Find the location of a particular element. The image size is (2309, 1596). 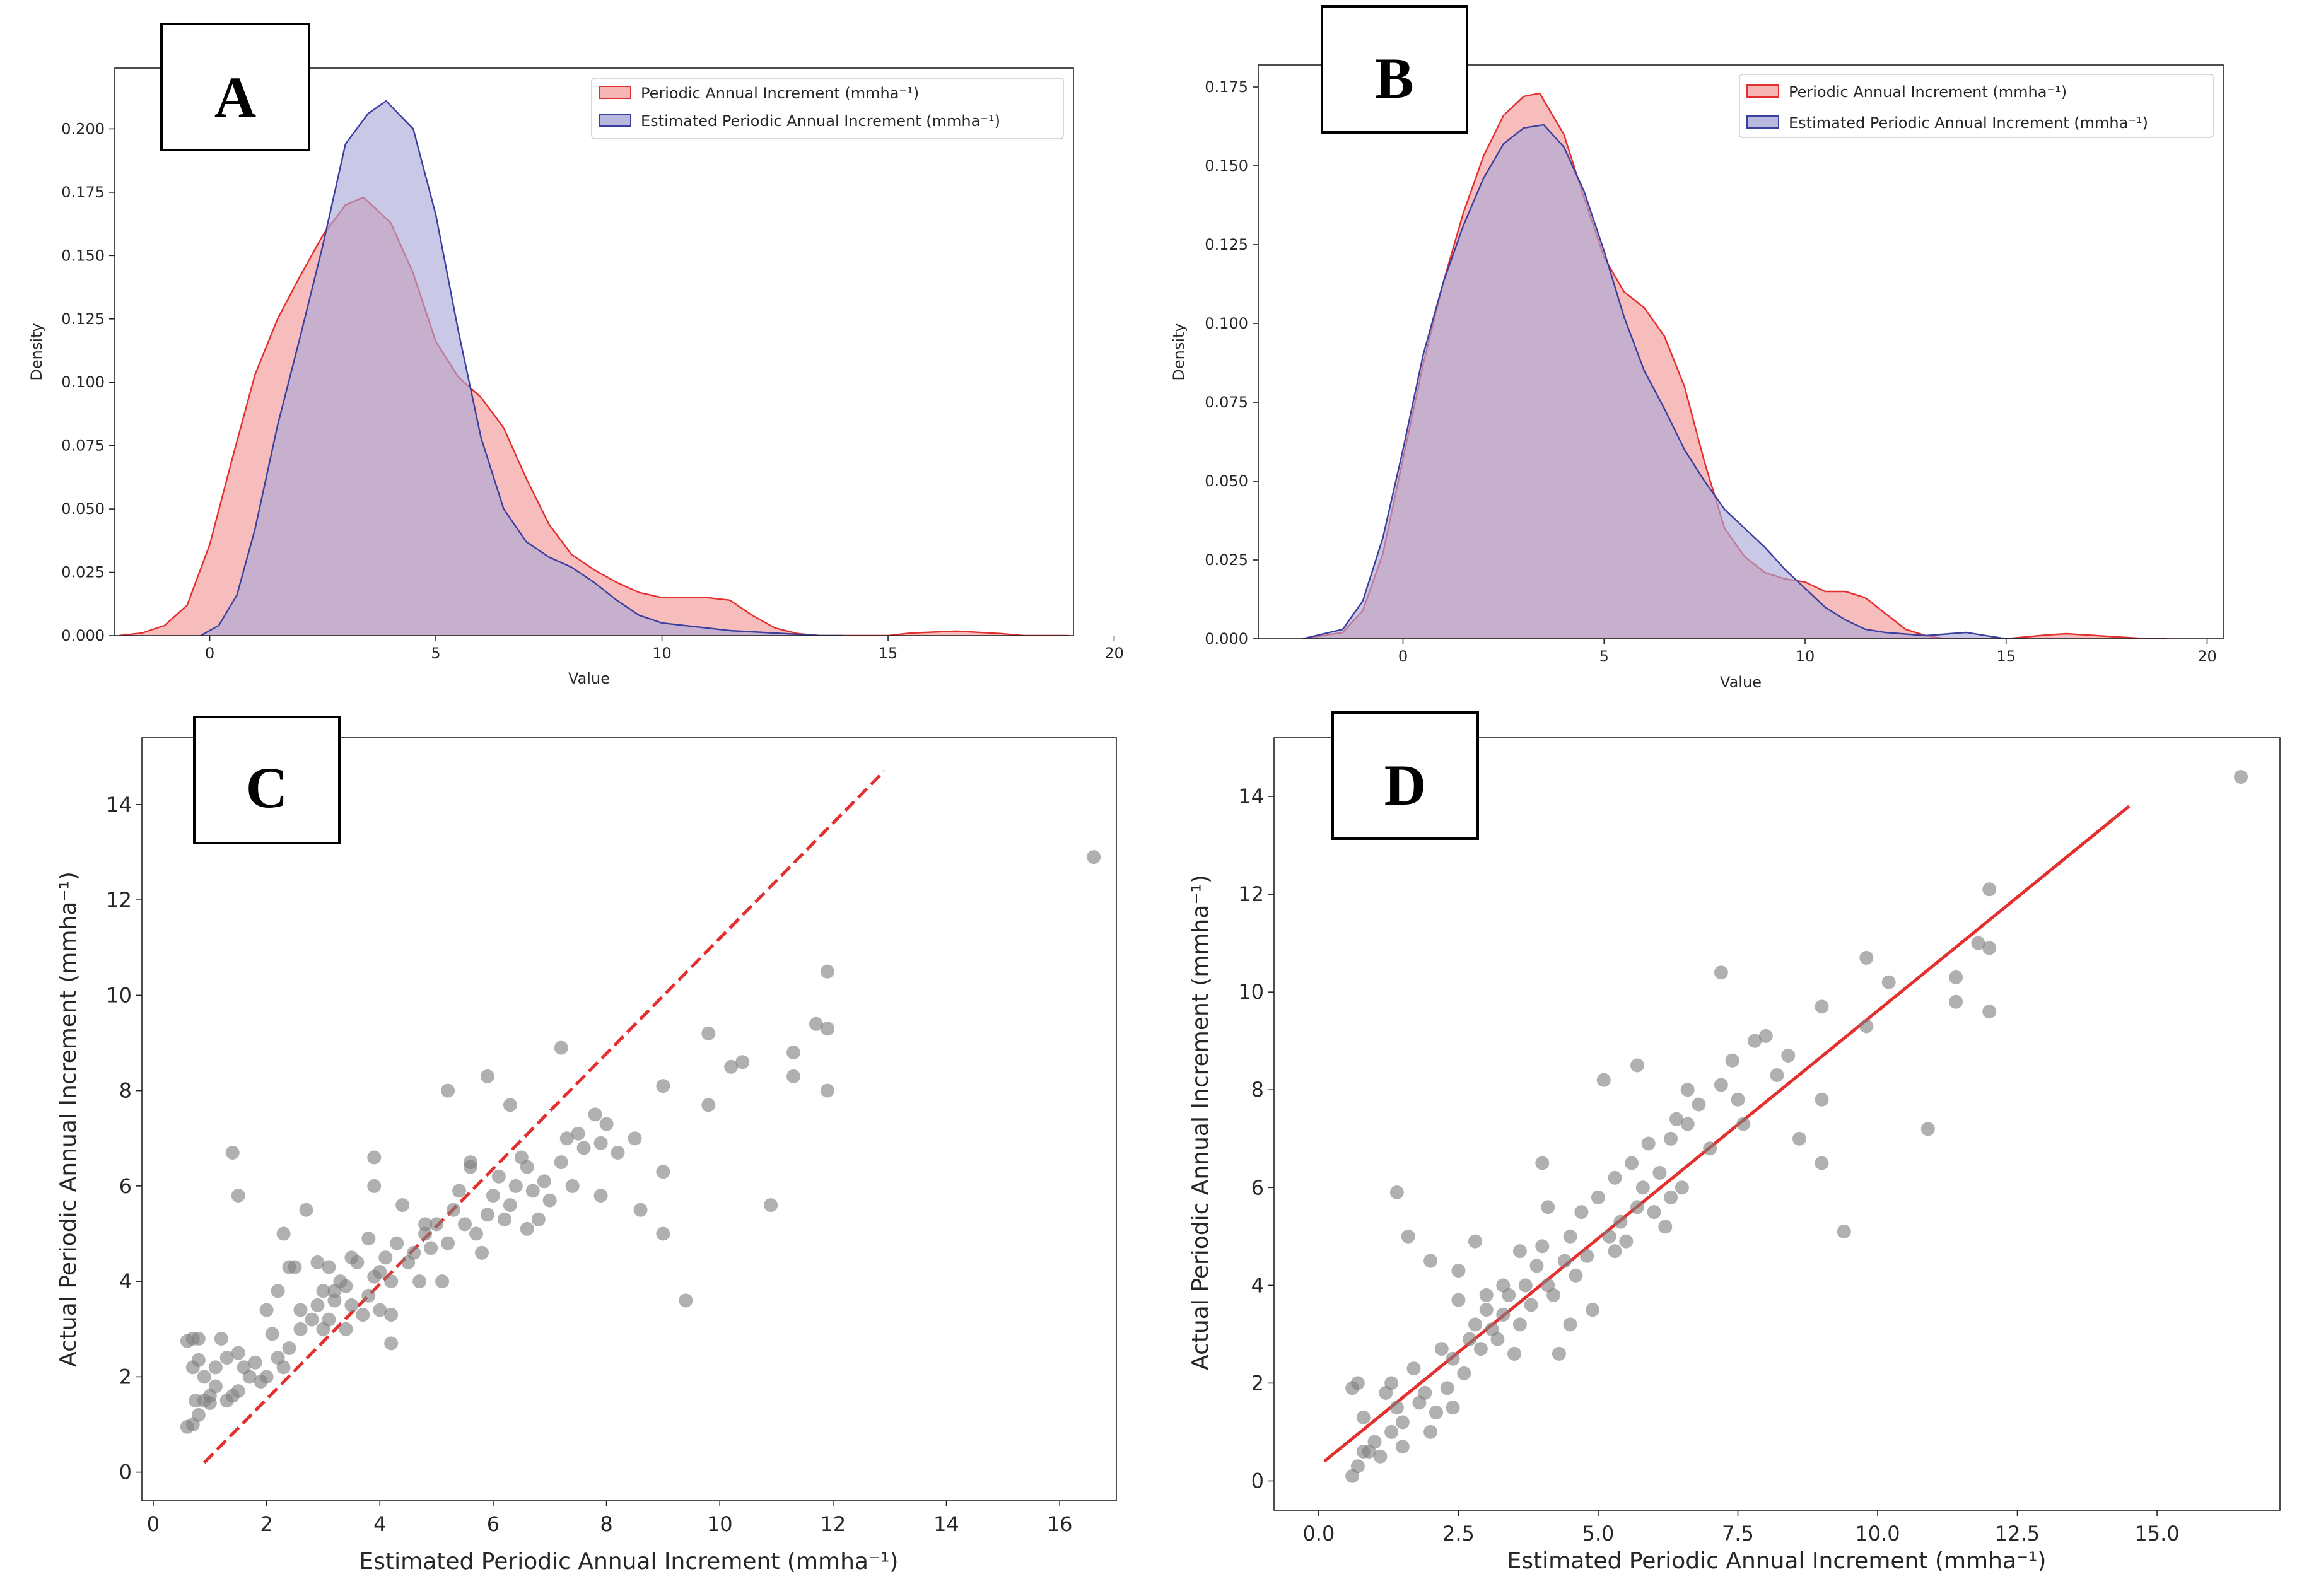

y-tick-label: 14 is located at coordinates (1251, 796).